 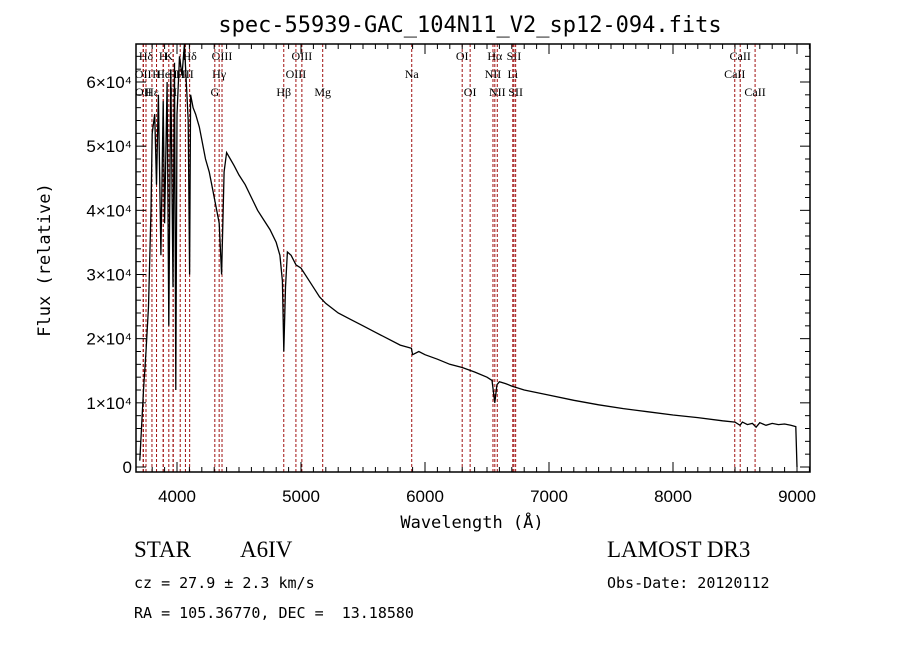 What do you see at coordinates (219, 74) in the screenshot?
I see `line-marker-label: Hγ` at bounding box center [219, 74].